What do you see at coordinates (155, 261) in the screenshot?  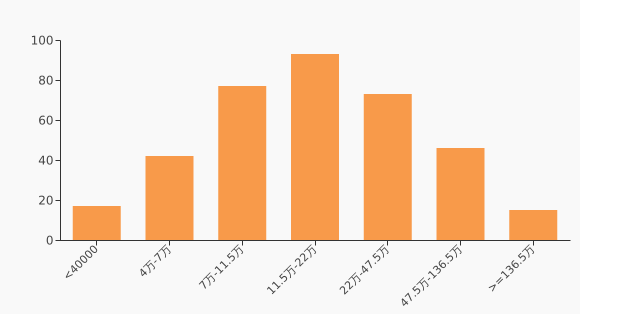 I see `x-tick-label: 4万-7万` at bounding box center [155, 261].